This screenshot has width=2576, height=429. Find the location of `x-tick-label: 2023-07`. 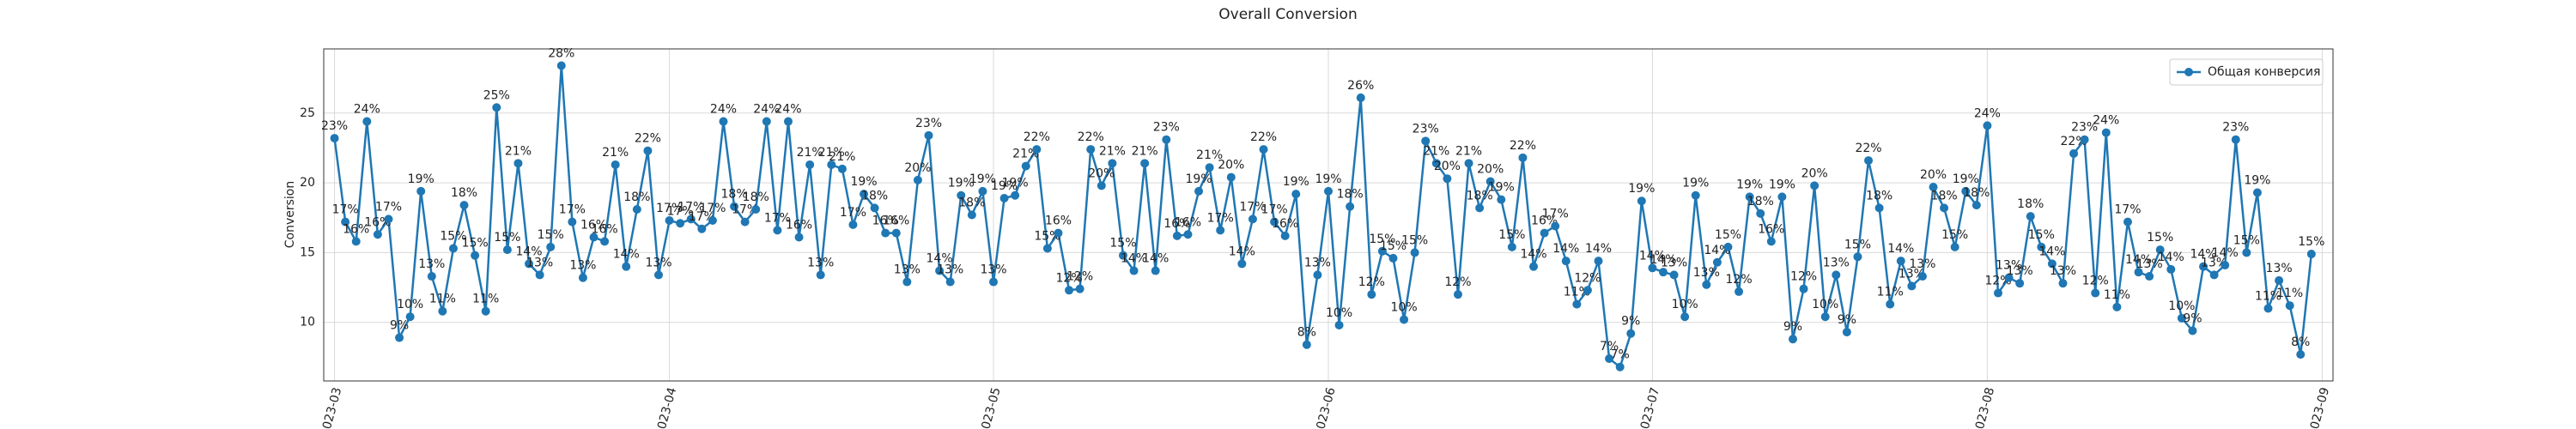

x-tick-label: 2023-07 is located at coordinates (1650, 407).